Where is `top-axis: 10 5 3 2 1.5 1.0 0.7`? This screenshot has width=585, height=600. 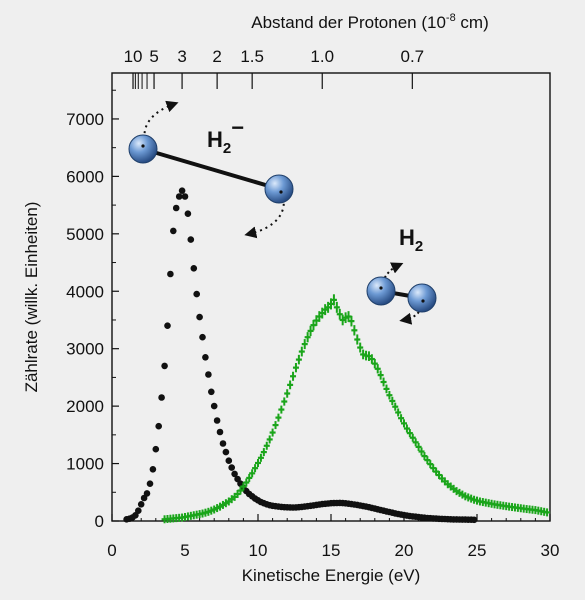 top-axis: 10 5 3 2 1.5 1.0 0.7 is located at coordinates (274, 68).